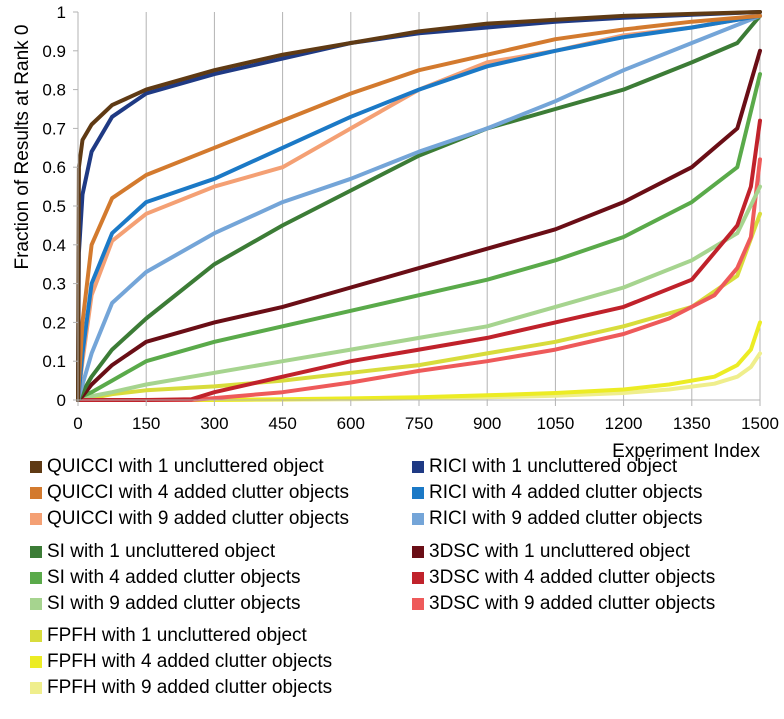  Describe the element at coordinates (185, 466) in the screenshot. I see `legend-label: QUICCI with 1 uncluttered object` at that location.